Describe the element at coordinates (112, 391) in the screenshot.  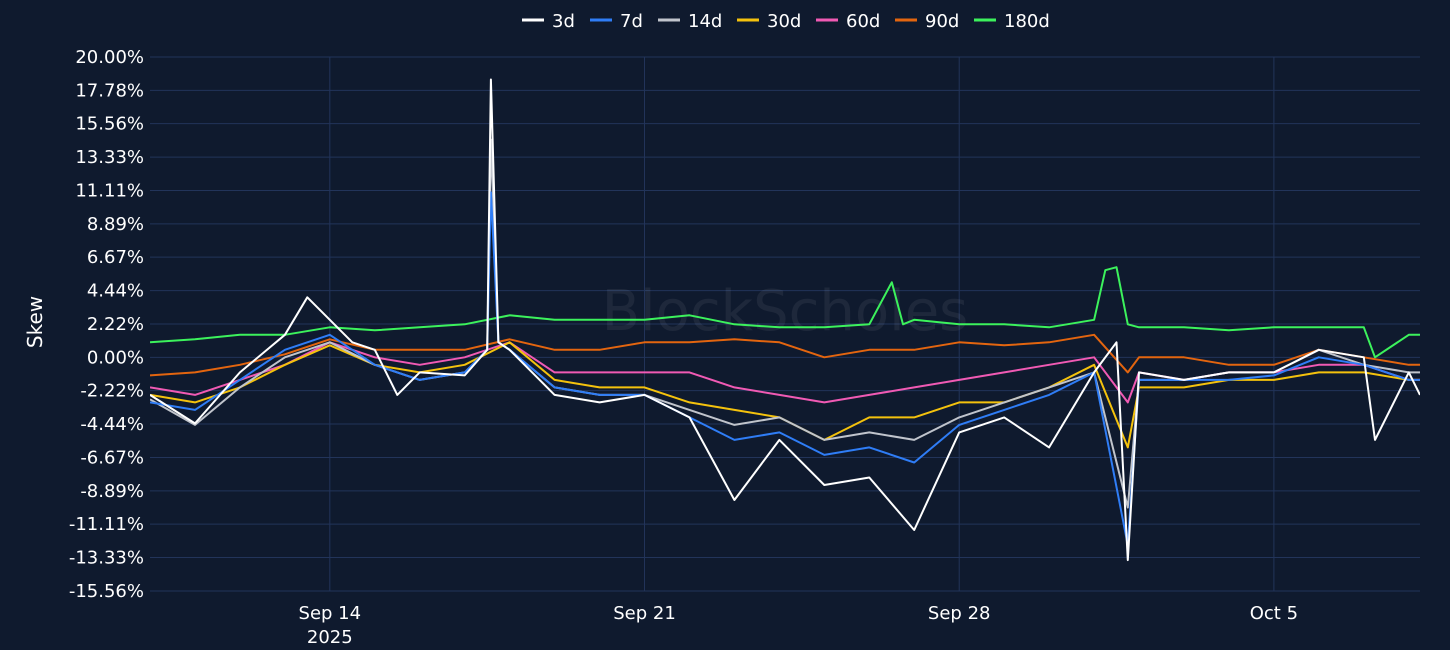
I see `y-tick-label: -2.22%` at that location.